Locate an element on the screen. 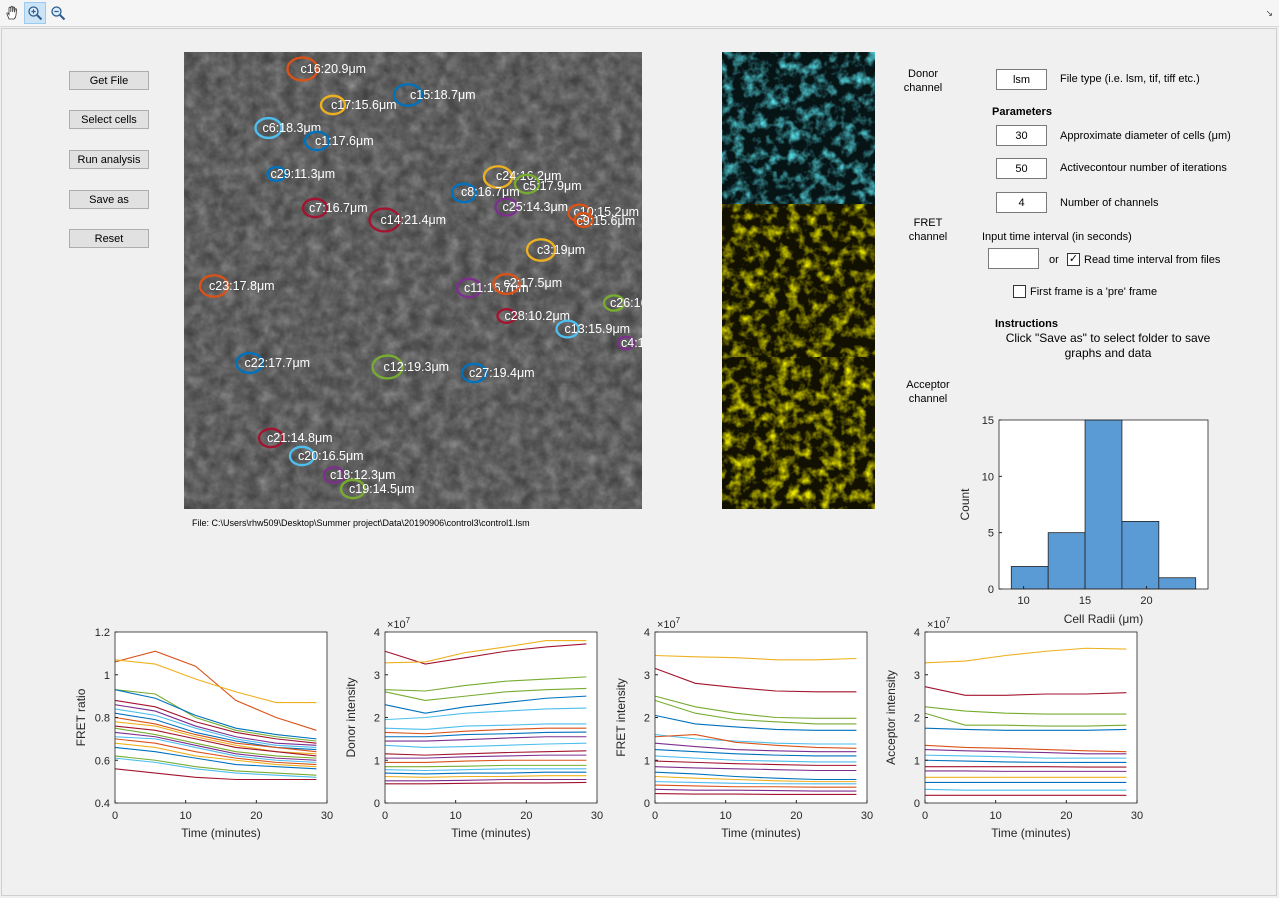 Image resolution: width=1279 pixels, height=898 pixels. cell-outline: c12:19.3μm is located at coordinates (410, 367).